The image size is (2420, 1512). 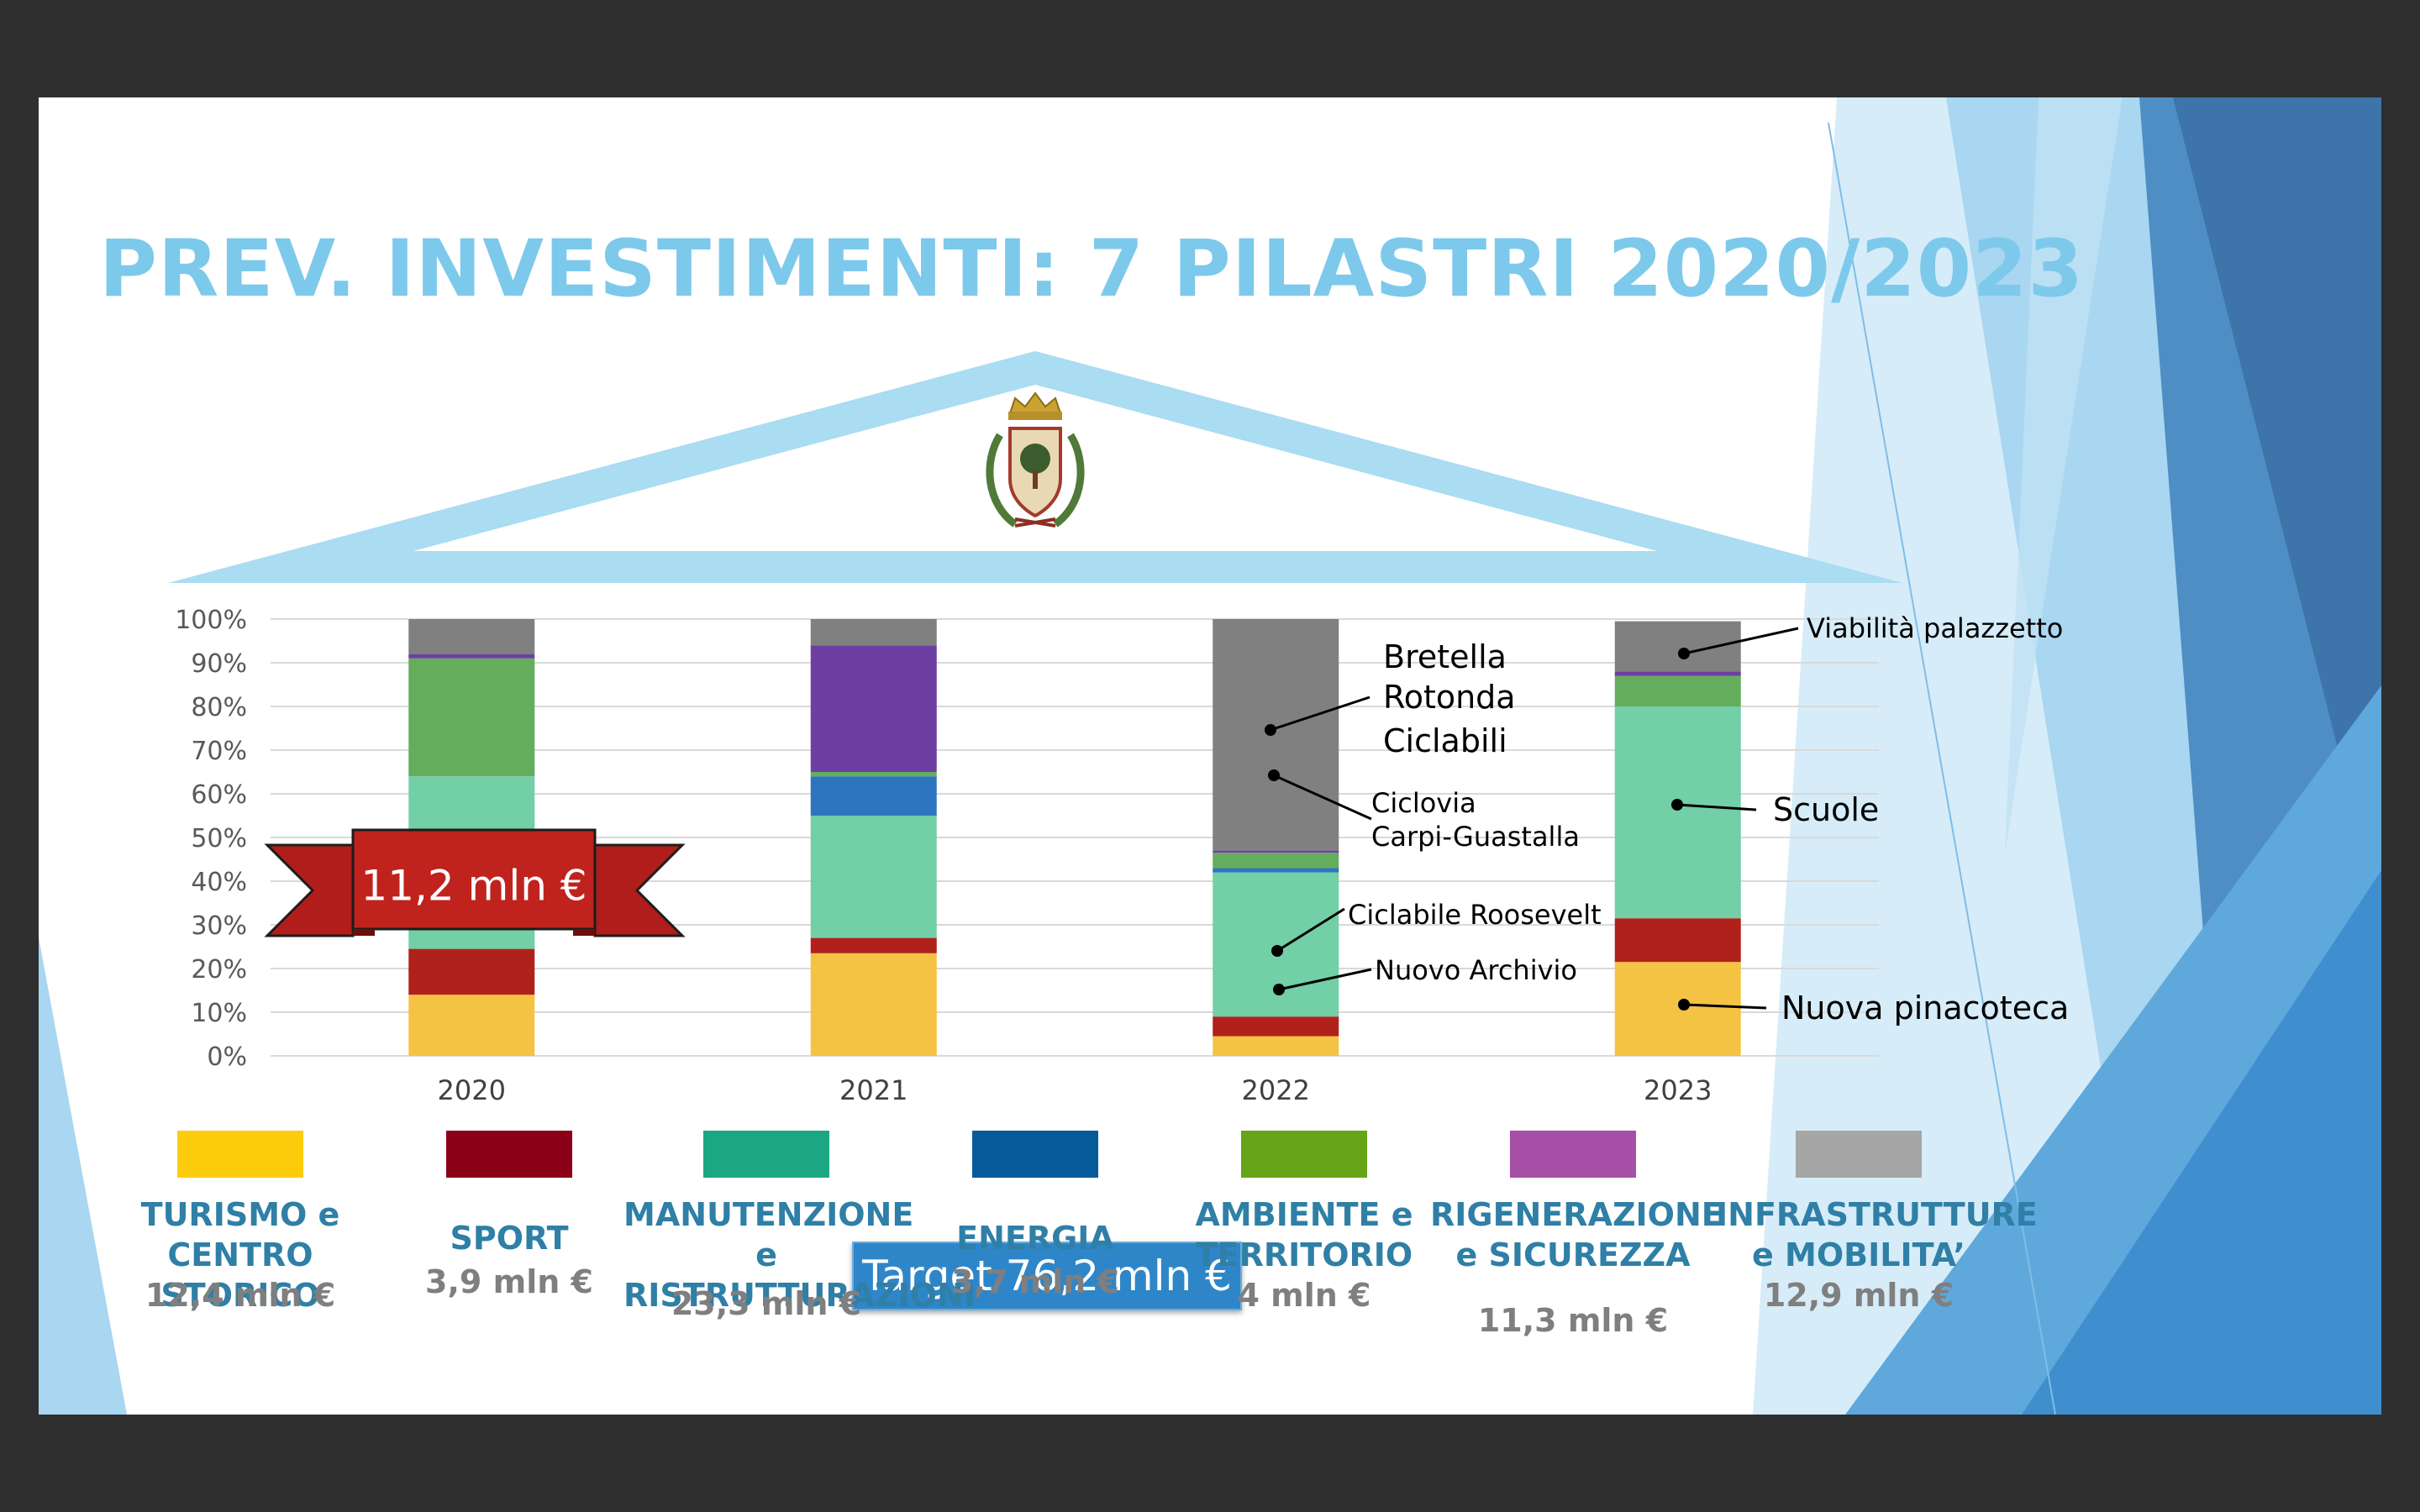 I want to click on legend-label: AMBIENTE e TERRITORIO, so click(x=1304, y=1234).